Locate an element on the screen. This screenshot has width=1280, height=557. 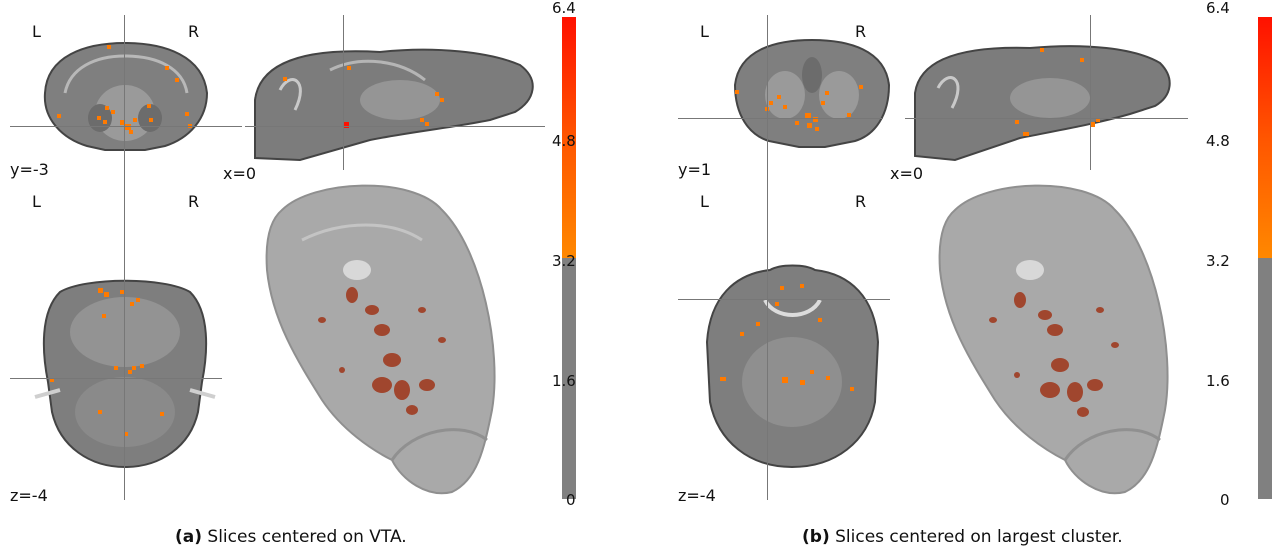
panel-a-sagittal-label: x=0 is located at coordinates (240, 173).